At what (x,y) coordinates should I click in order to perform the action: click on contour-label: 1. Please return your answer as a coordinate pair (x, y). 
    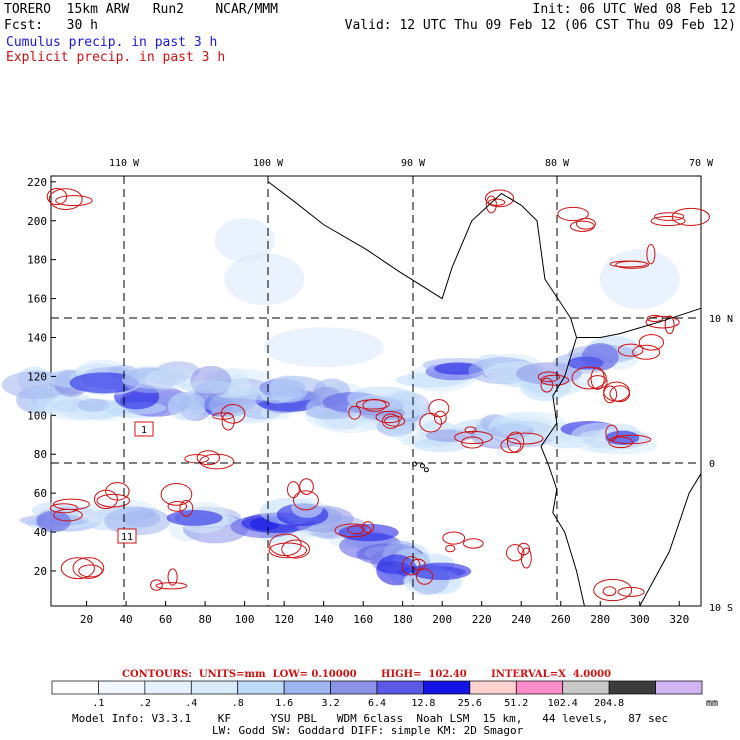
    Looking at the image, I should click on (144, 430).